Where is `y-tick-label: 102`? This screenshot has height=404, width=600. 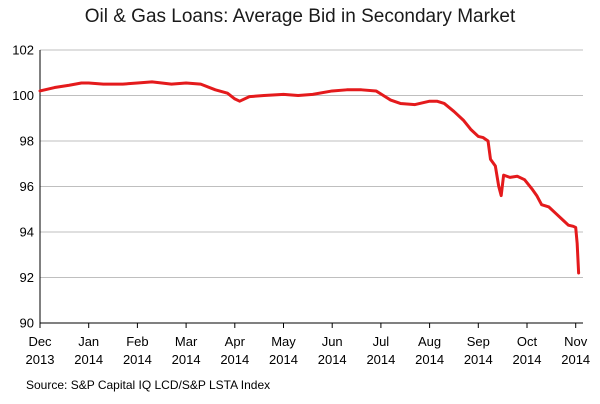
y-tick-label: 102 is located at coordinates (23, 50).